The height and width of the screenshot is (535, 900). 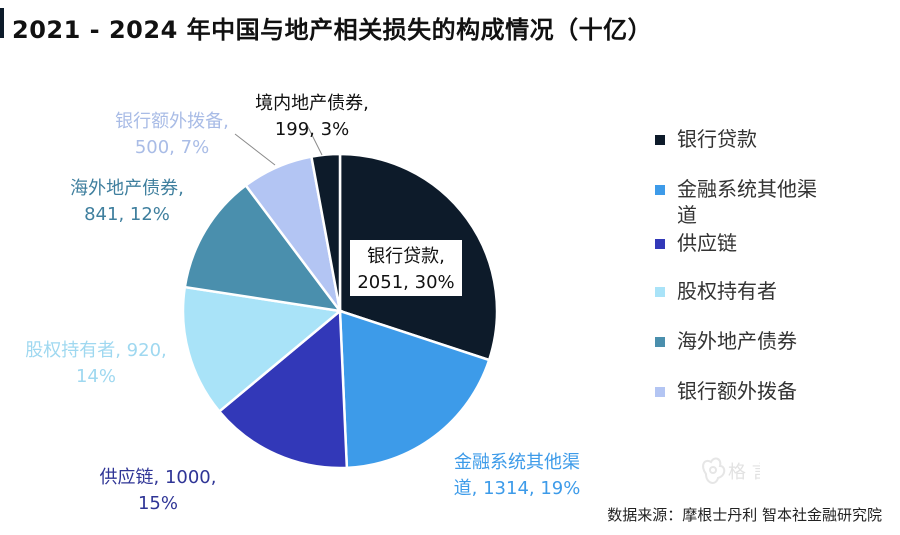 What do you see at coordinates (744, 515) in the screenshot?
I see `source-note: 数据来源：摩根士丹利 智本社金融研究院` at bounding box center [744, 515].